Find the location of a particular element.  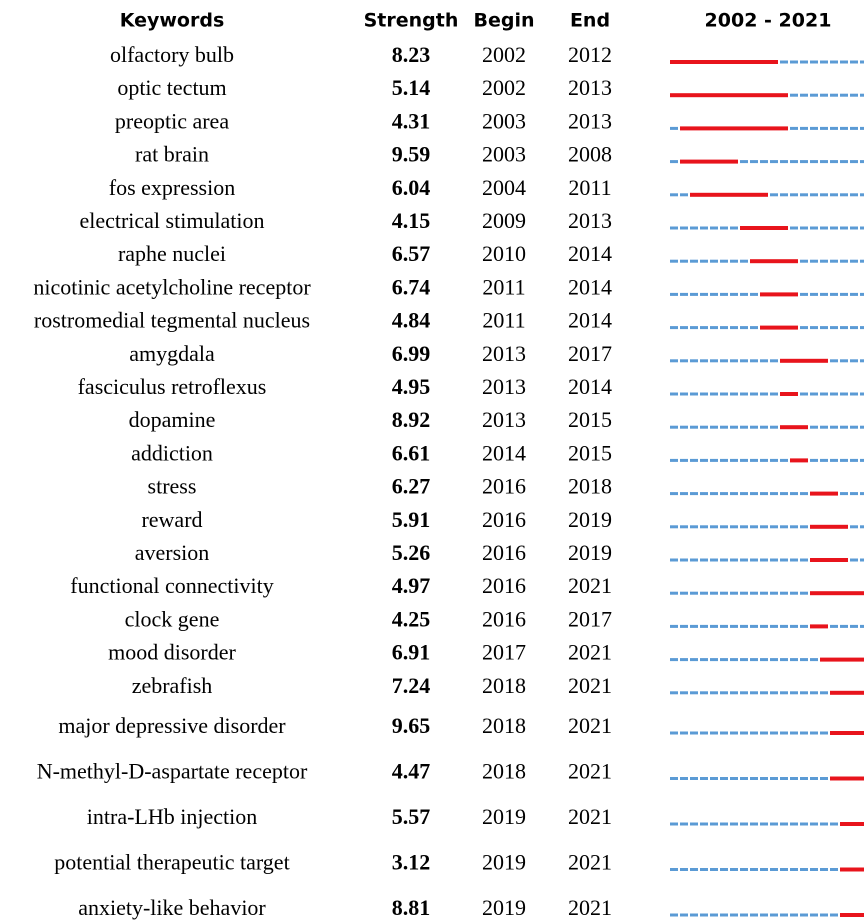

strength: 5.26 is located at coordinates (411, 552).